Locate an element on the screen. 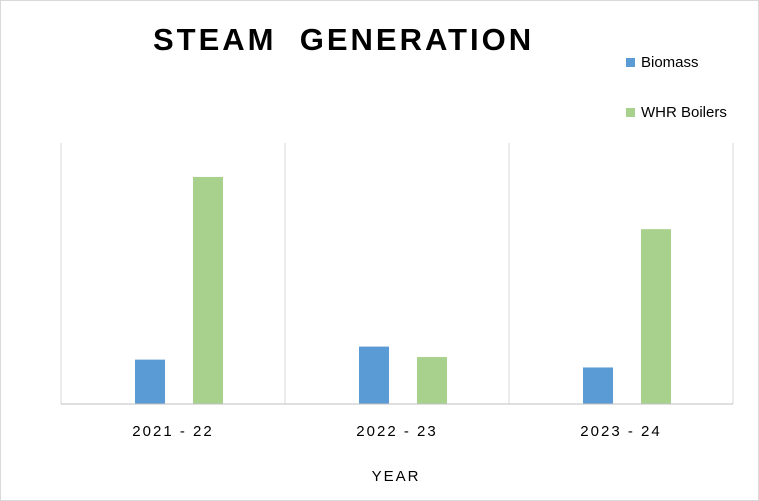 This screenshot has height=501, width=759. chart-title: STEAM GENERATION is located at coordinates (344, 39).